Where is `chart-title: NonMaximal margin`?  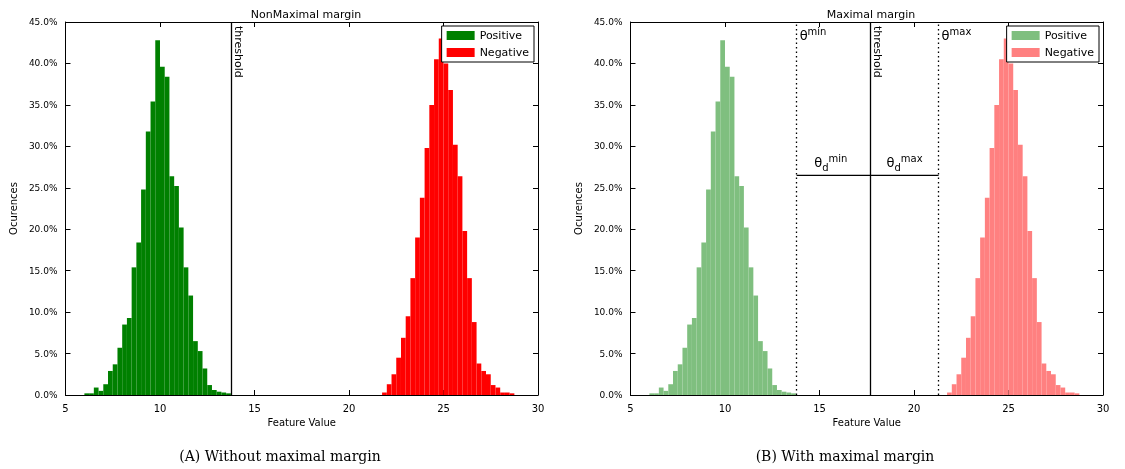
chart-title: NonMaximal margin is located at coordinates (306, 14).